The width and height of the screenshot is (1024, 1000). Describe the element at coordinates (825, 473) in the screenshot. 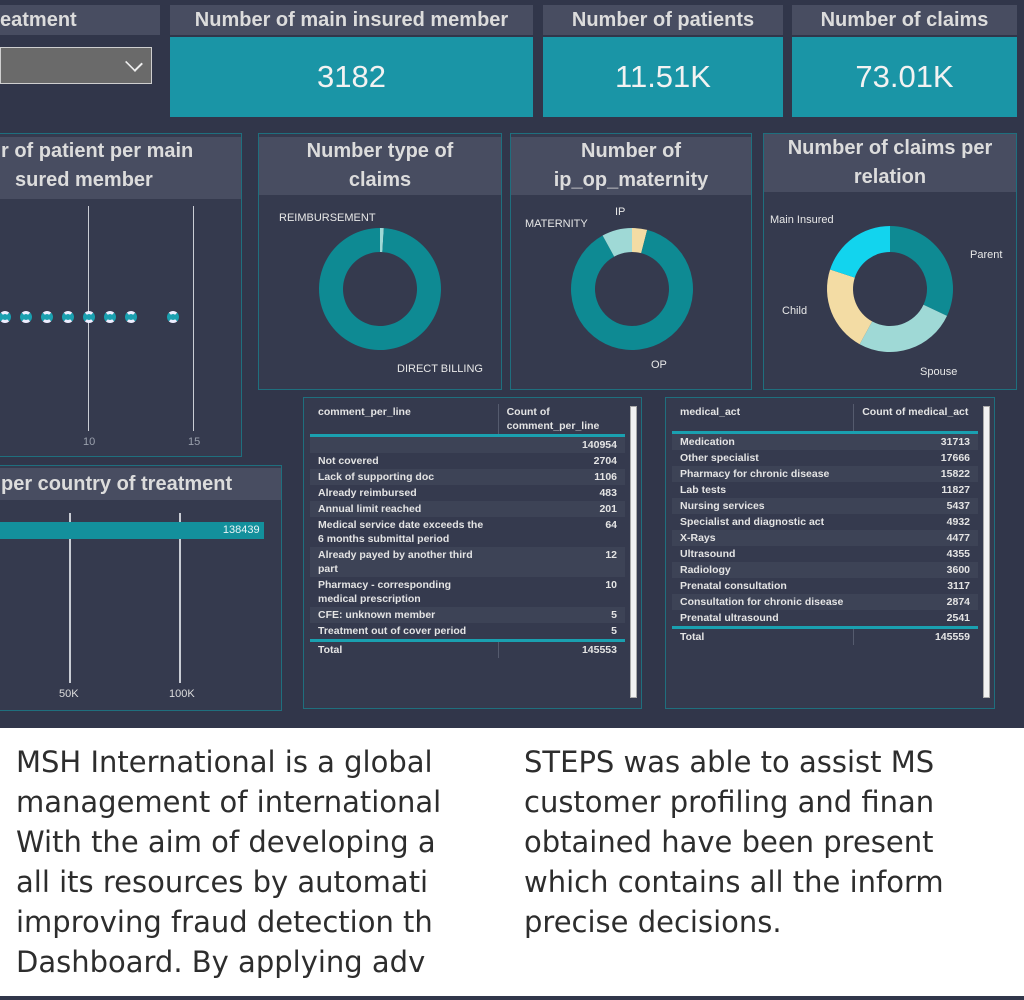

I see `table-row: Pharmacy for chronic disease 15822` at that location.